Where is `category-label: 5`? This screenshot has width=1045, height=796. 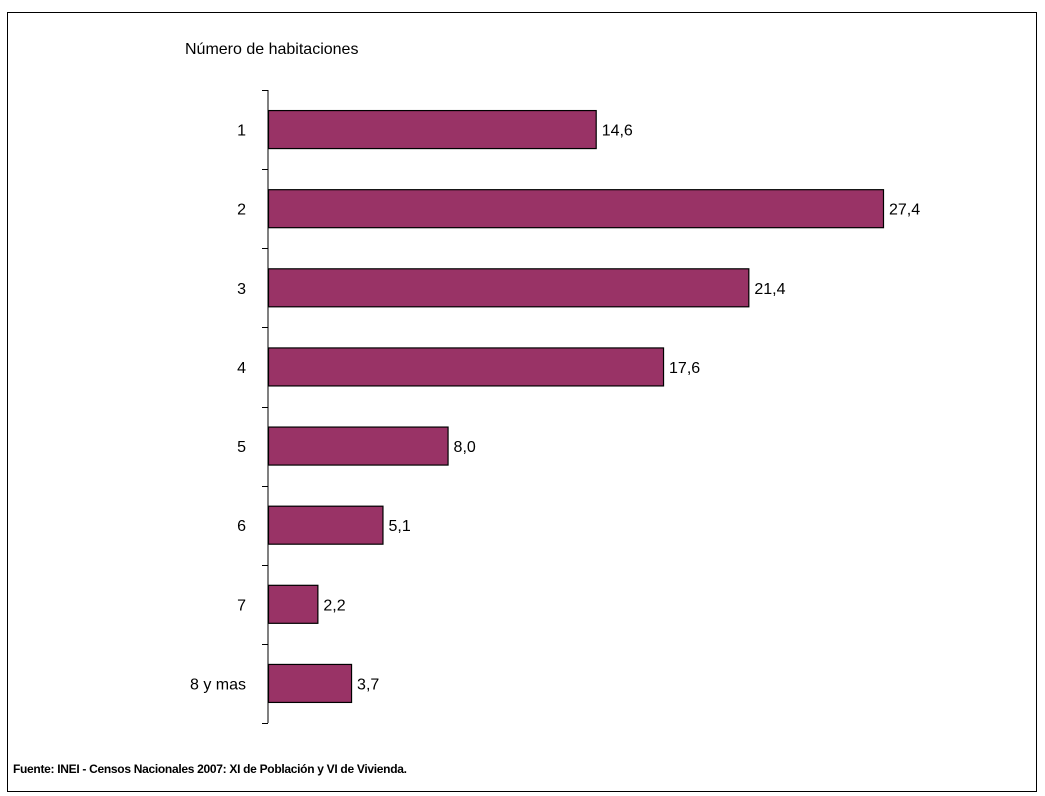 category-label: 5 is located at coordinates (241, 447).